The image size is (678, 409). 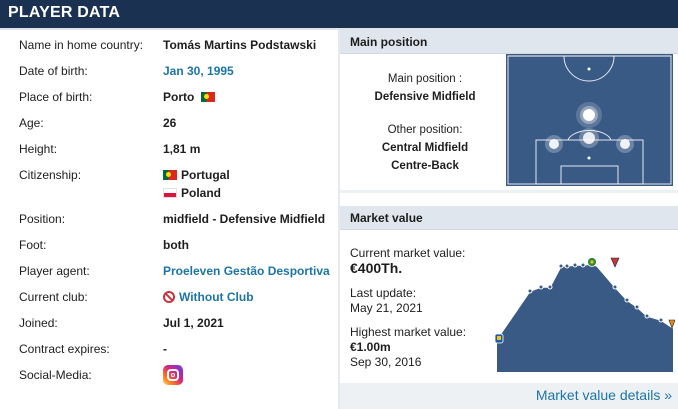 I want to click on dob-label: Date of birth:, so click(x=53, y=71).